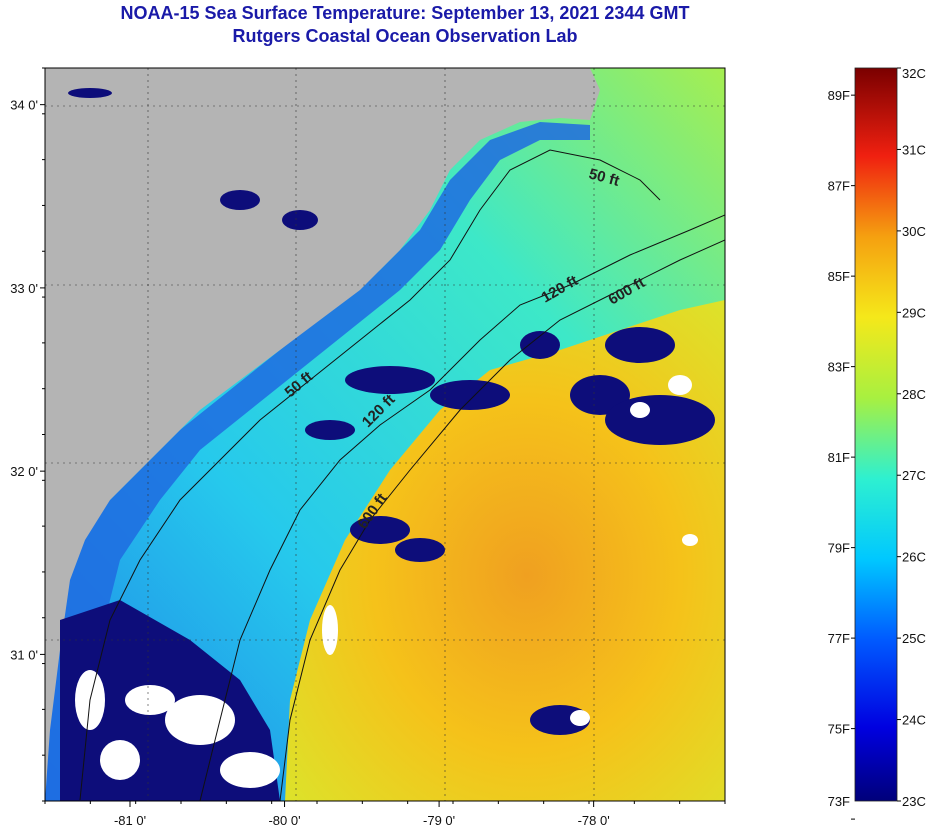  Describe the element at coordinates (839, 367) in the screenshot. I see `fahrenheit-label: 83F` at that location.